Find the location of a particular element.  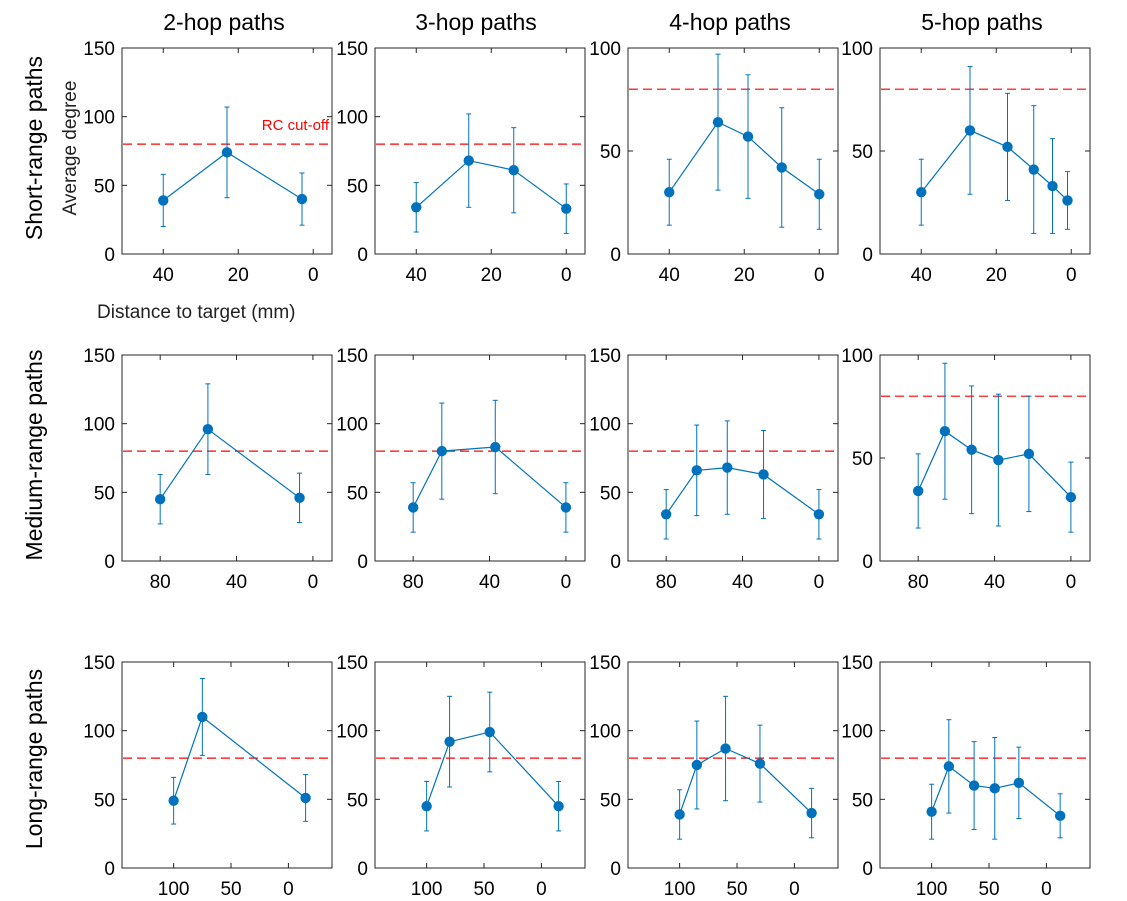

column-title-3-hop: 3-hop paths is located at coordinates (475, 22).